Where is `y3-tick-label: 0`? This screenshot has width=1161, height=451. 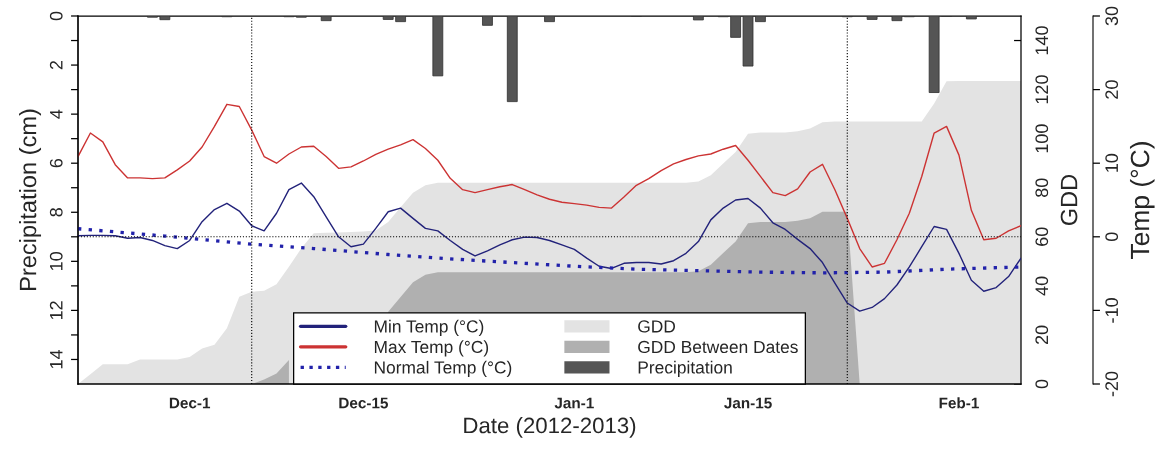 y3-tick-label: 0 is located at coordinates (1112, 237).